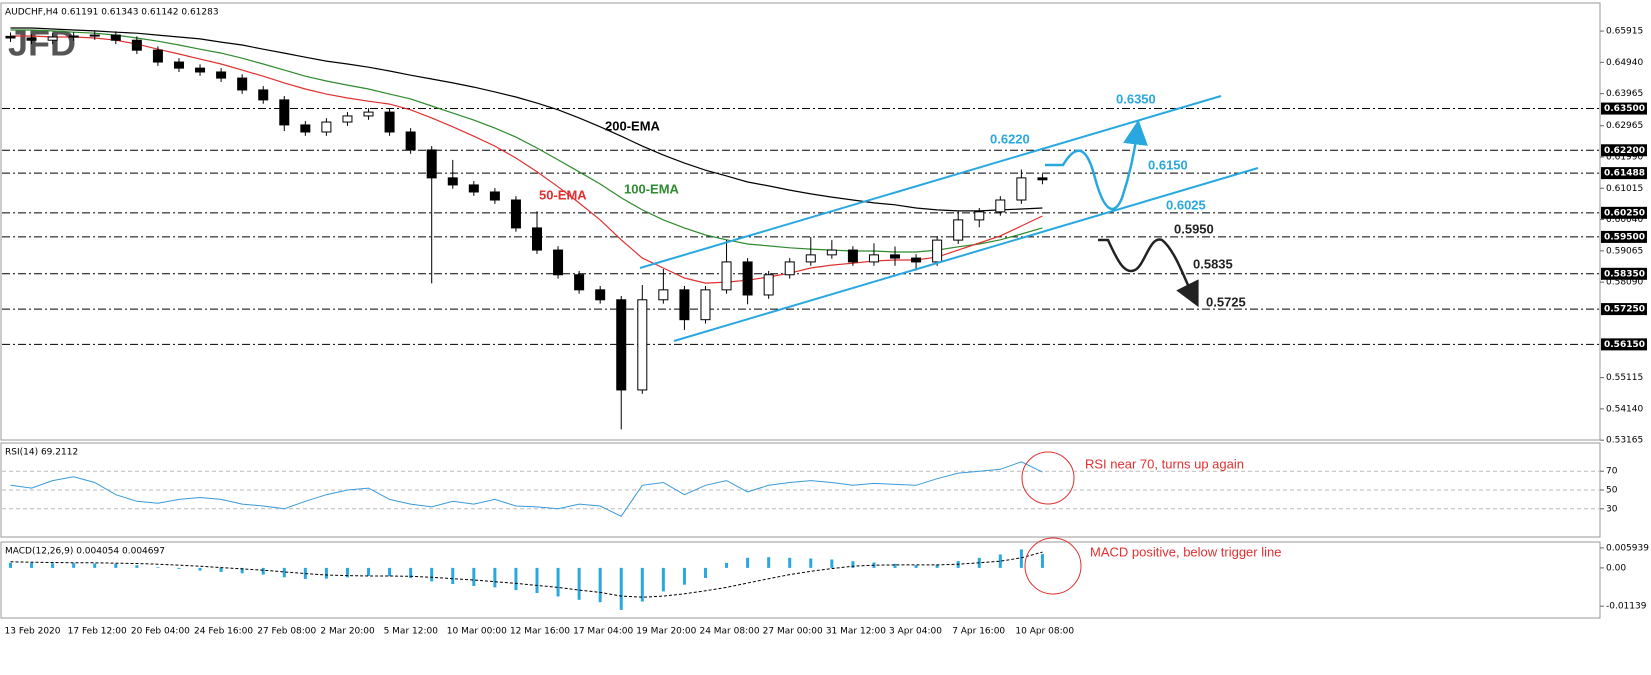 This screenshot has width=1651, height=675. What do you see at coordinates (85, 552) in the screenshot?
I see `panel-title: MACD(12,26,9) 0.004054 0.004697` at bounding box center [85, 552].